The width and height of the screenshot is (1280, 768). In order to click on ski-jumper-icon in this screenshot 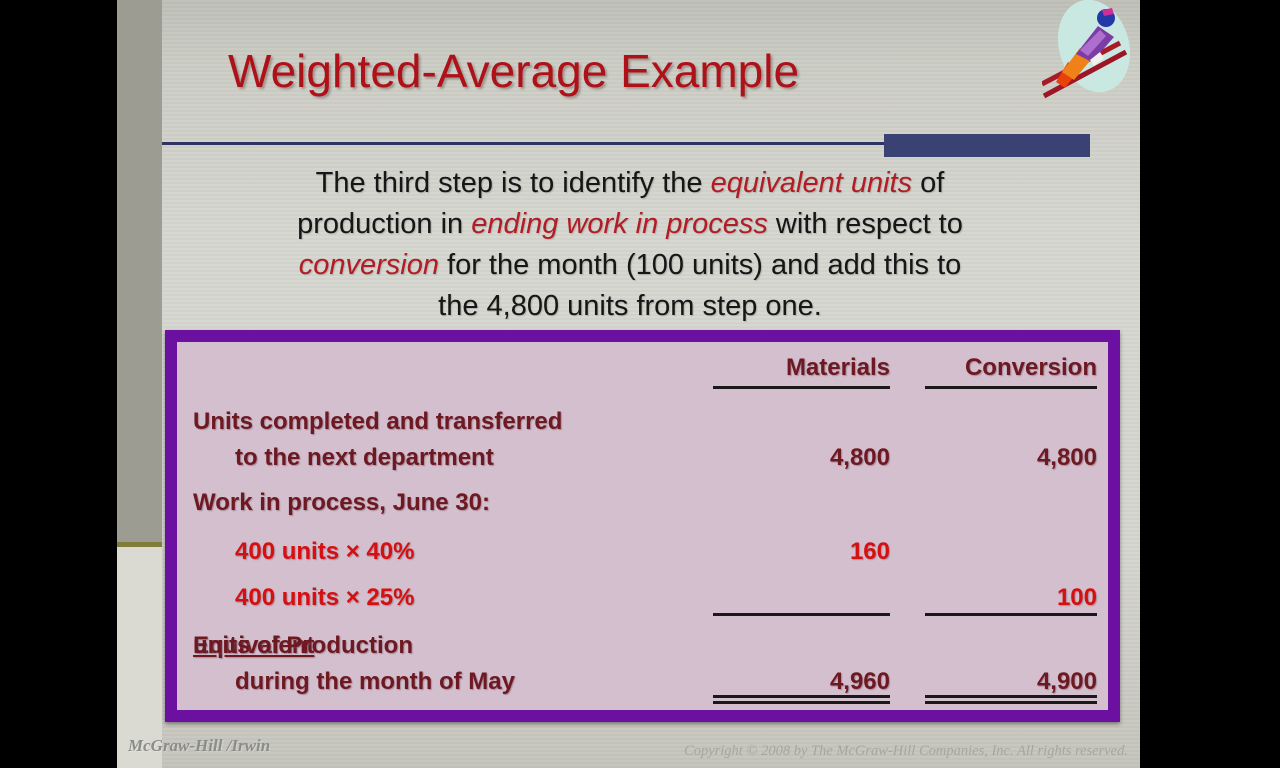, I will do `click(1086, 49)`.